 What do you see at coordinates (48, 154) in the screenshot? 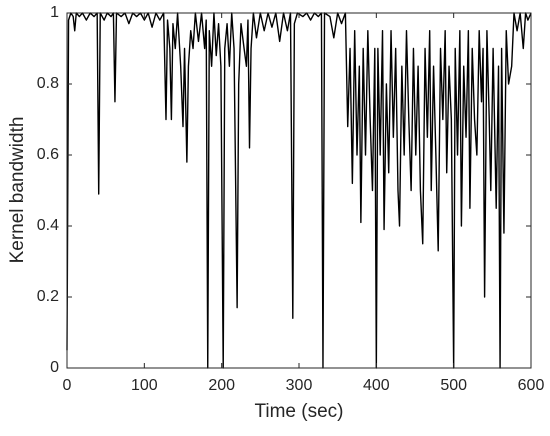
I see `y-tick-label: 0.6` at bounding box center [48, 154].